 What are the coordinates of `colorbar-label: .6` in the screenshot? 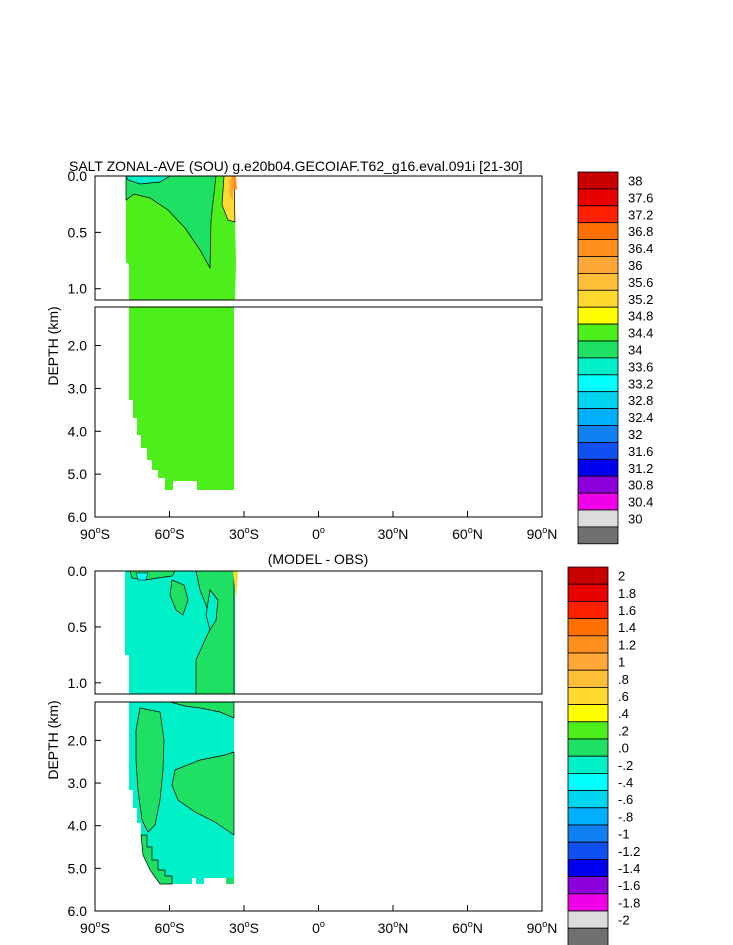 It's located at (623, 696).